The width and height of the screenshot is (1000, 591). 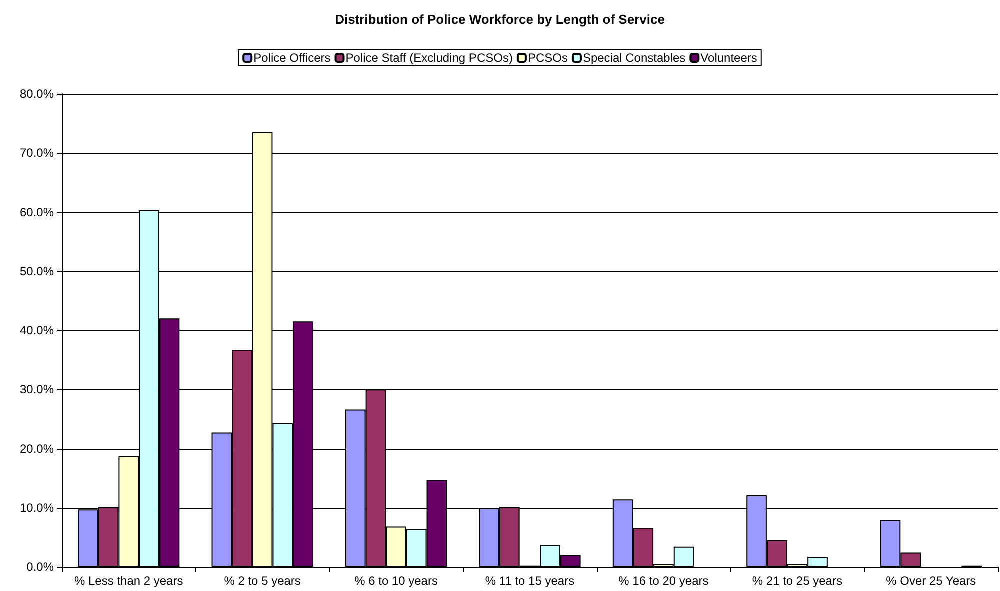 I want to click on y-tick-label: 30.0%, so click(x=37, y=389).